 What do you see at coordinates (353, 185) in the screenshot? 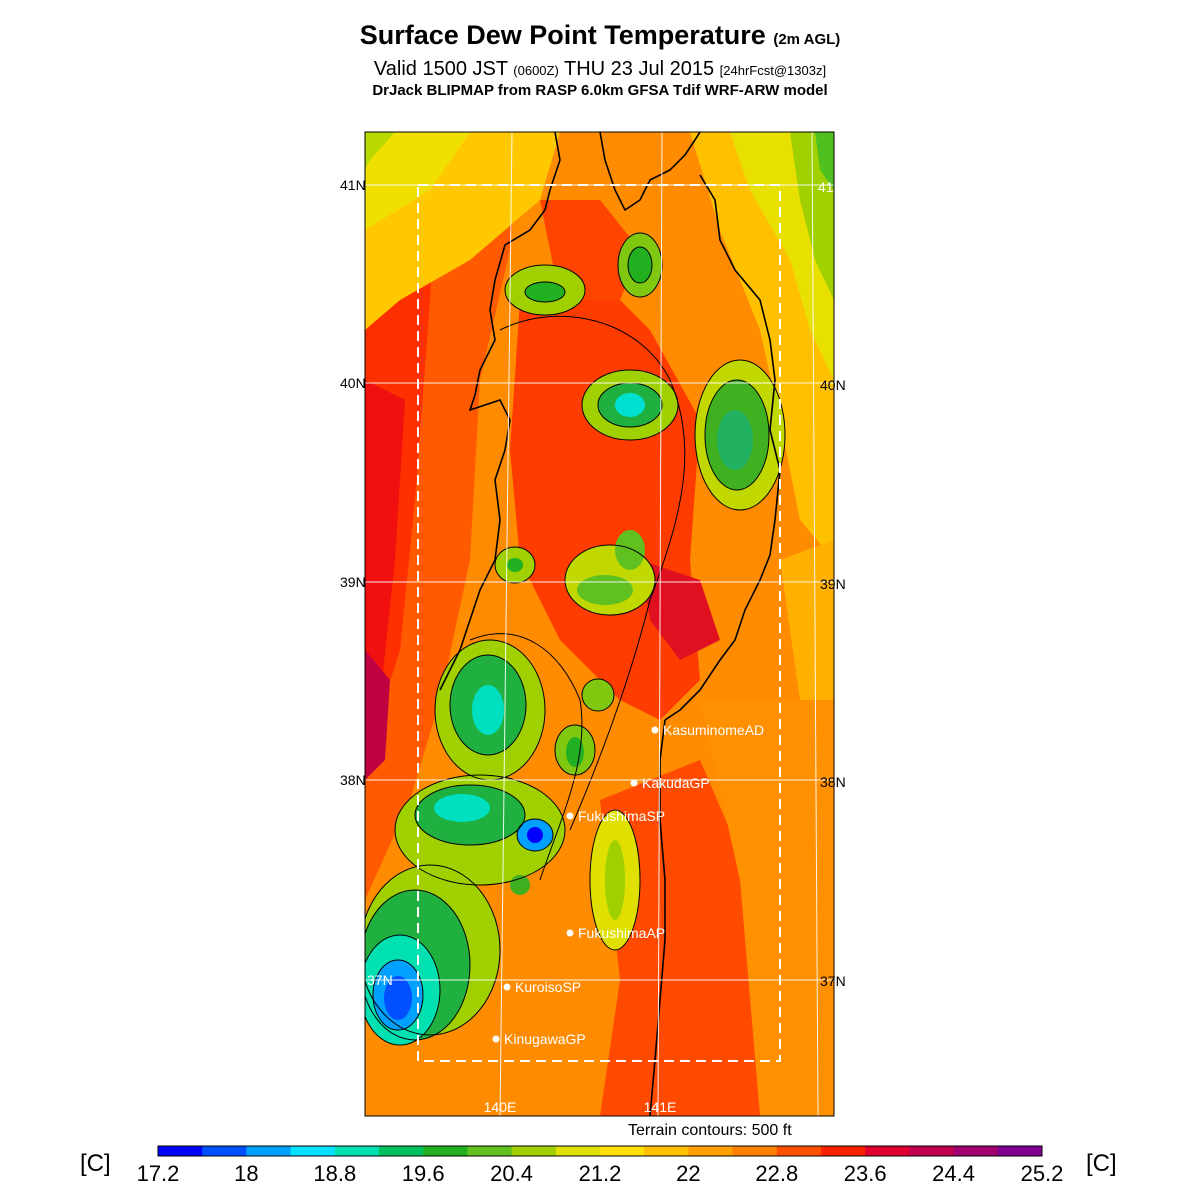
I see `lat-label-left-41: 41N` at bounding box center [353, 185].